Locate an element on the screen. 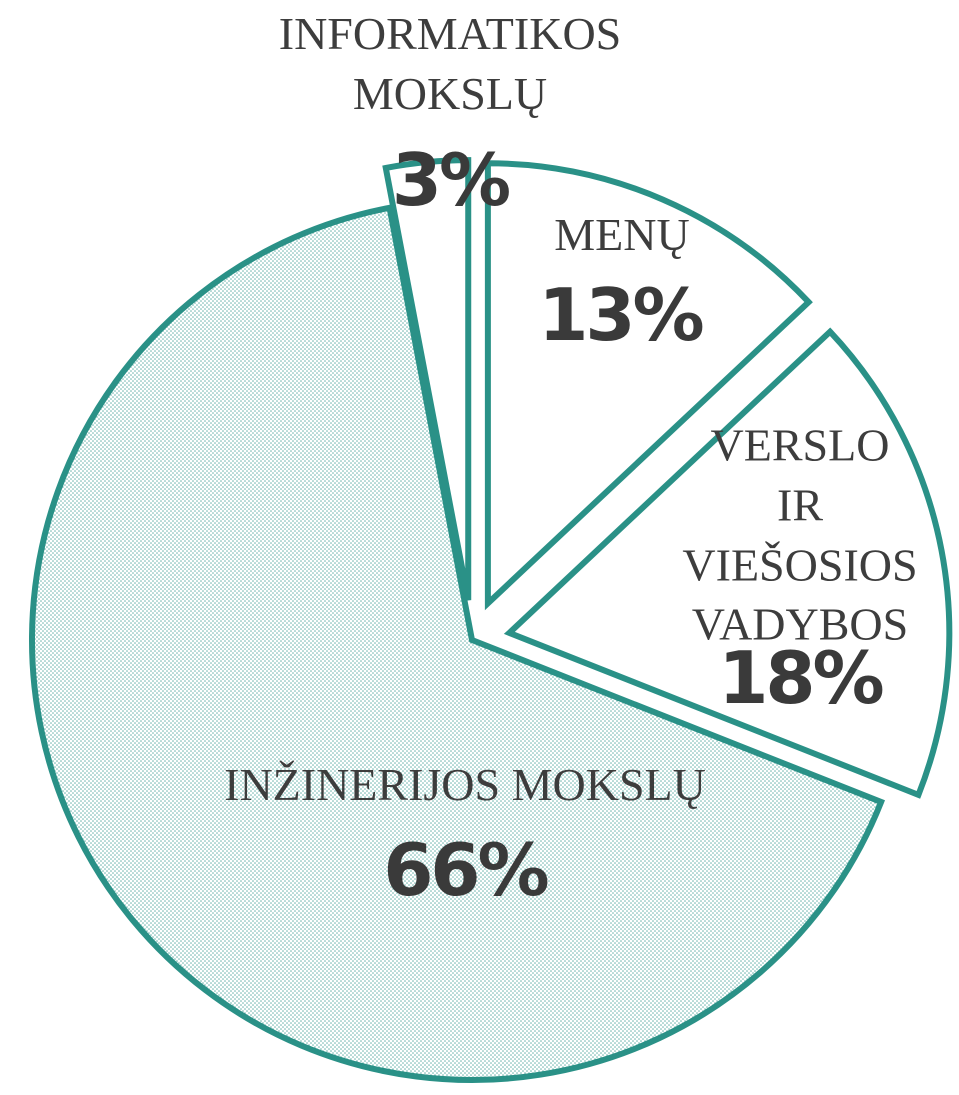 The image size is (959, 1095). value-label: 18% is located at coordinates (801, 678).